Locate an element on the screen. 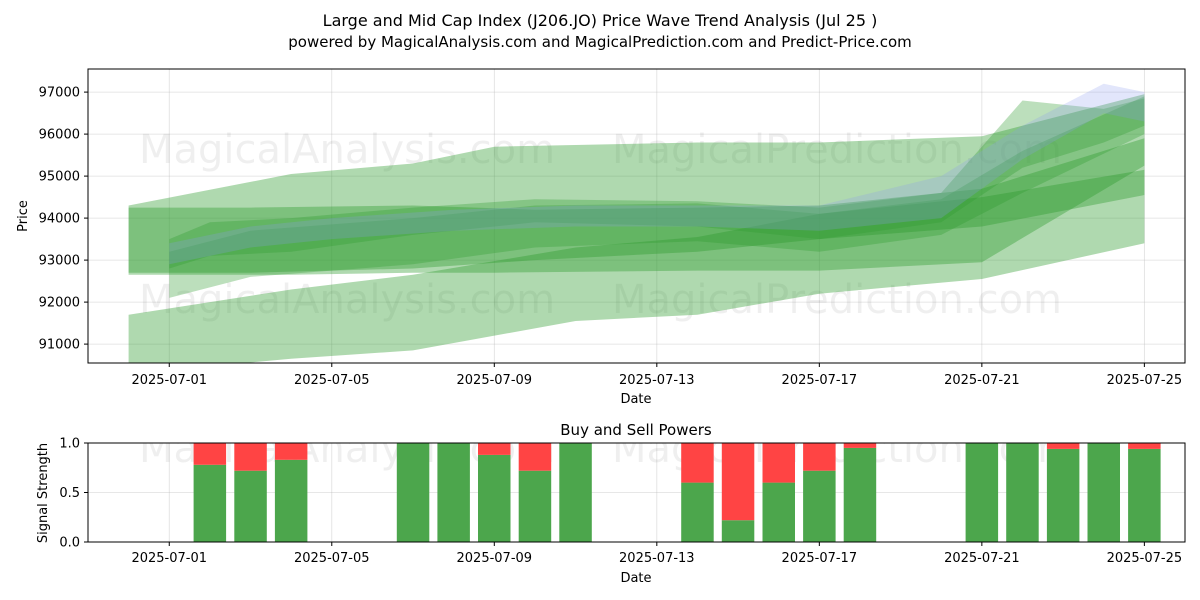 This screenshot has height=600, width=1200. price-x-axis-label: Date is located at coordinates (635, 399).